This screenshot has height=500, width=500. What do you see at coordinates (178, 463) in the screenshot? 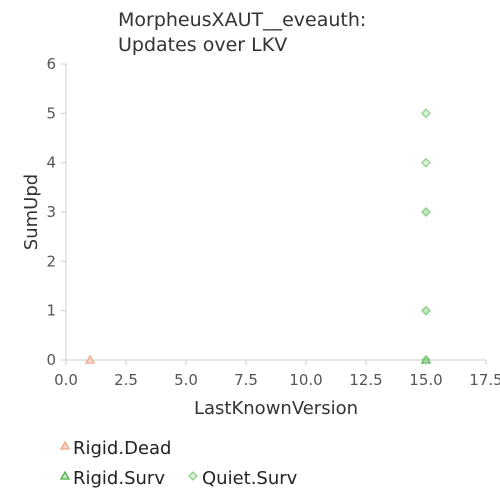
I see `legend: Rigid.Dead Rigid.Surv Quiet.Surv` at bounding box center [178, 463].